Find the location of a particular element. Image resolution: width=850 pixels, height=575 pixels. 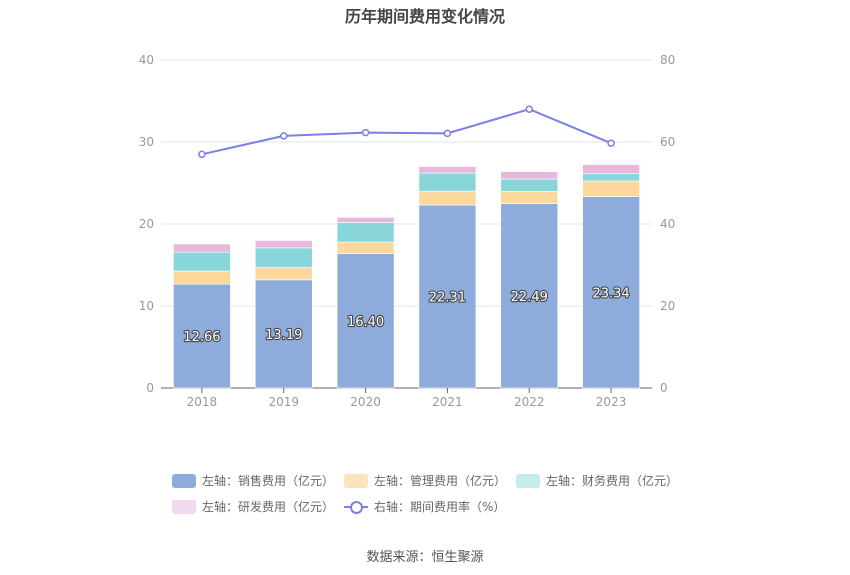

legend-item-ratio: 右轴：期间费用率（%） is located at coordinates (424, 506).